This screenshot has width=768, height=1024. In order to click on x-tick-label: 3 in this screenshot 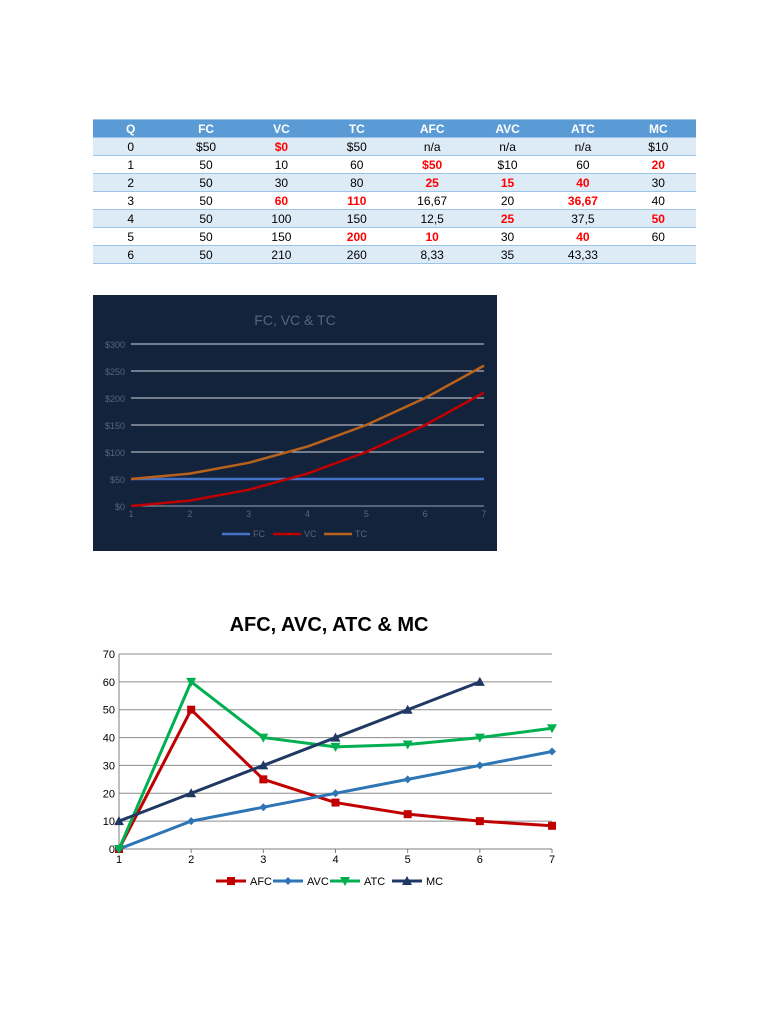, I will do `click(248, 514)`.